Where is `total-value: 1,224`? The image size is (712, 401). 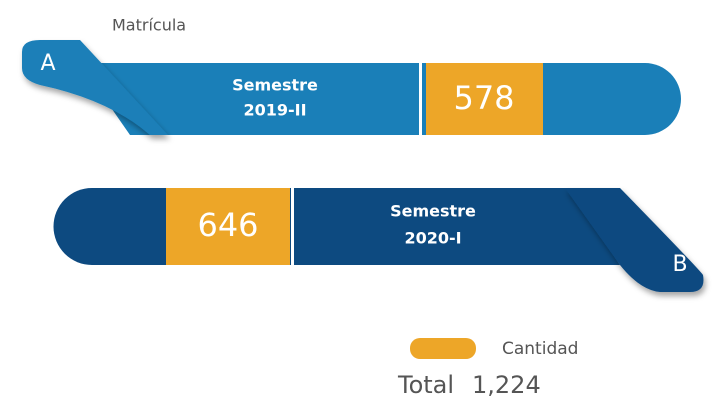 total-value: 1,224 is located at coordinates (506, 385).